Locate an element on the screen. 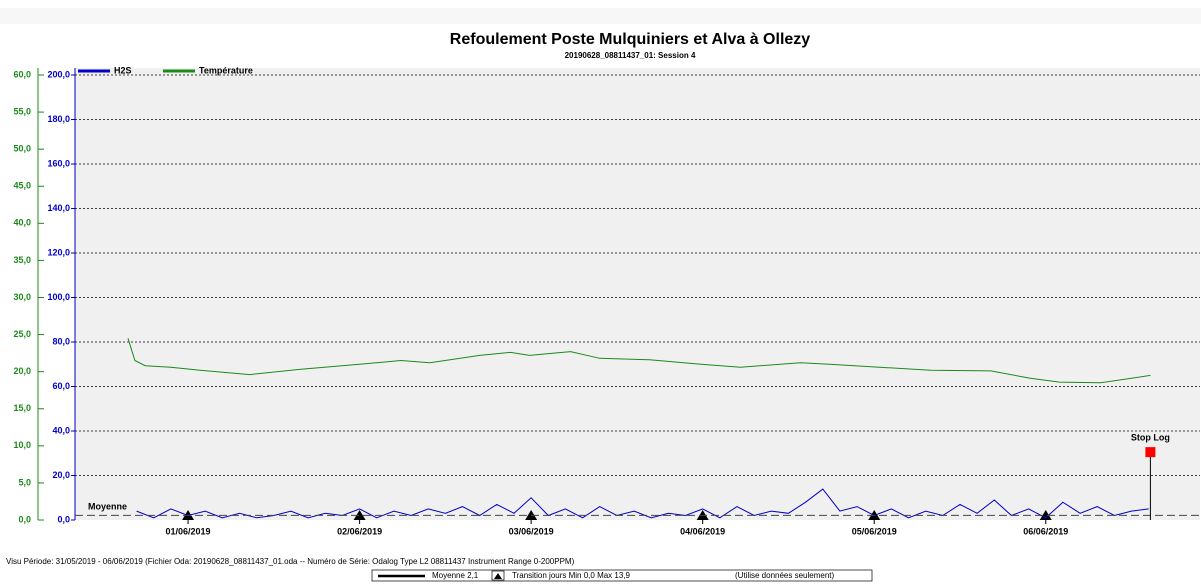 The width and height of the screenshot is (1201, 588). y2-tick-label: 15,0 is located at coordinates (22, 408).